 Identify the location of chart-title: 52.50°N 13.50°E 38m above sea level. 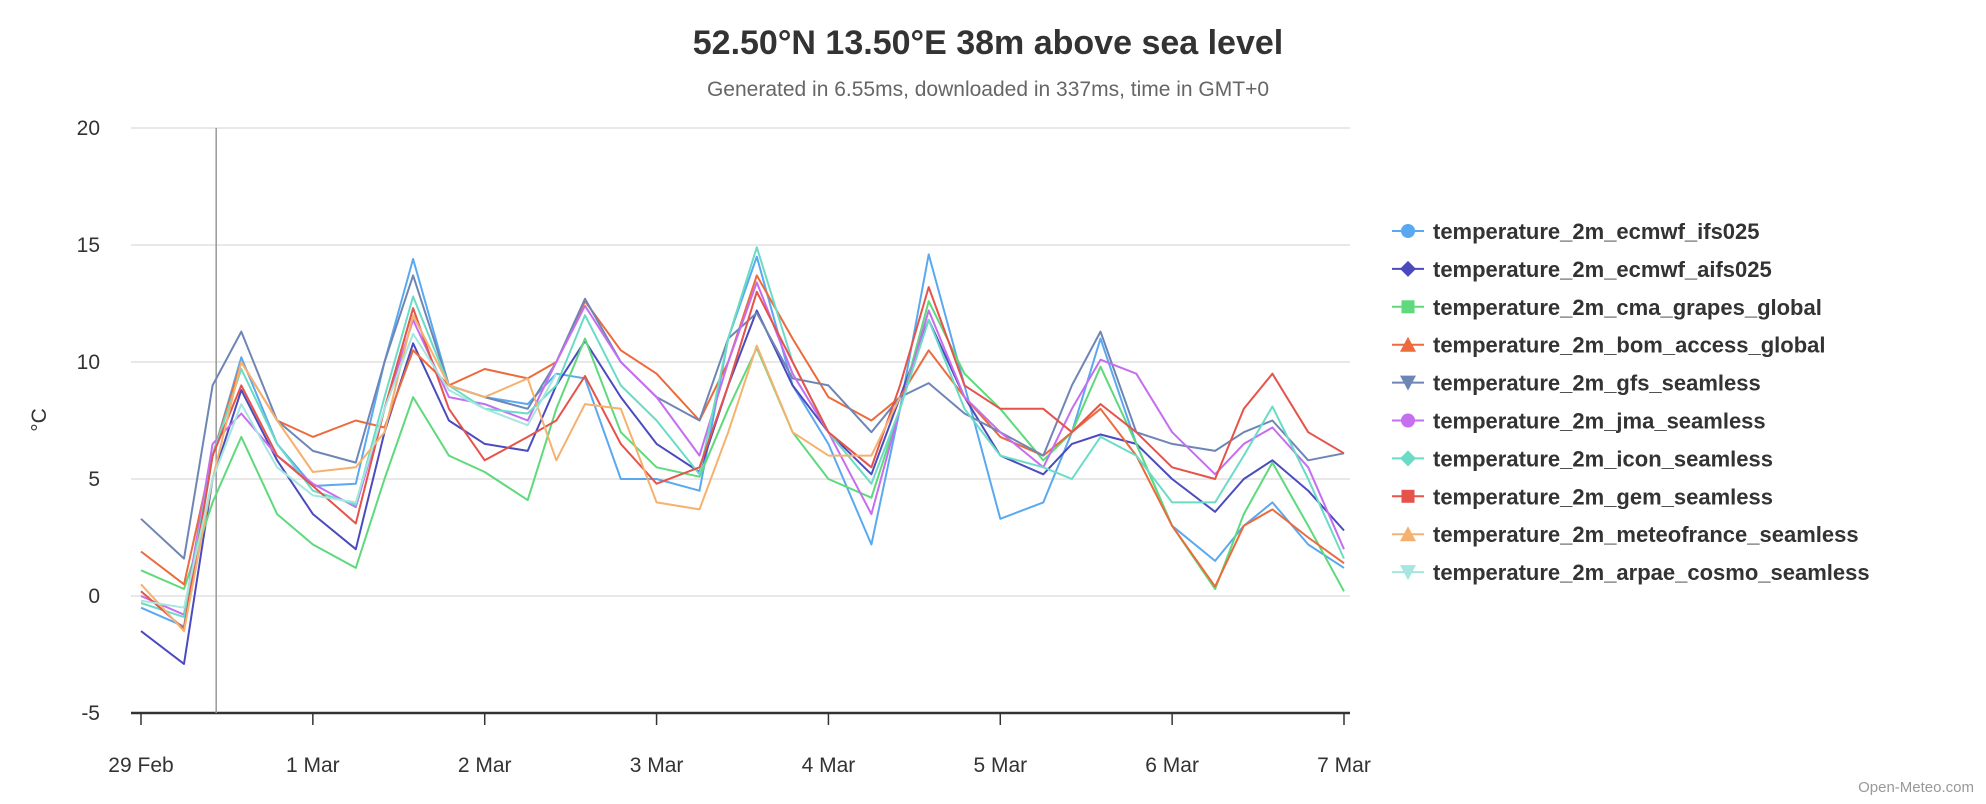
(988, 43).